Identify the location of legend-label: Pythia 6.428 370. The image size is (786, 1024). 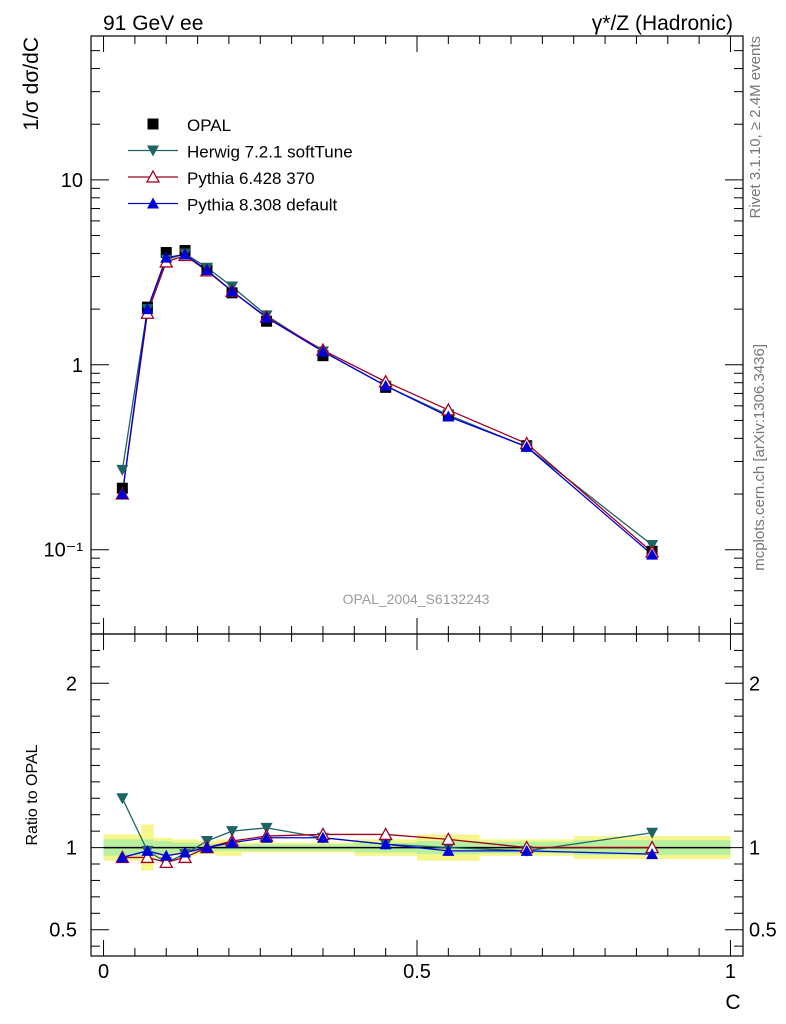
(251, 178).